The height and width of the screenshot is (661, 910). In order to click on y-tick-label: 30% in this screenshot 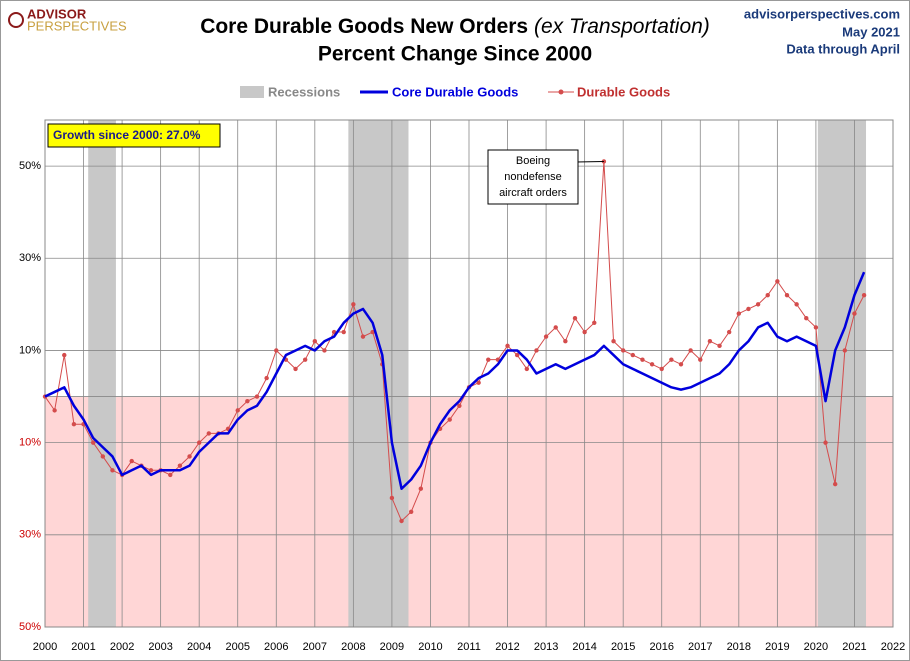, I will do `click(30, 258)`.